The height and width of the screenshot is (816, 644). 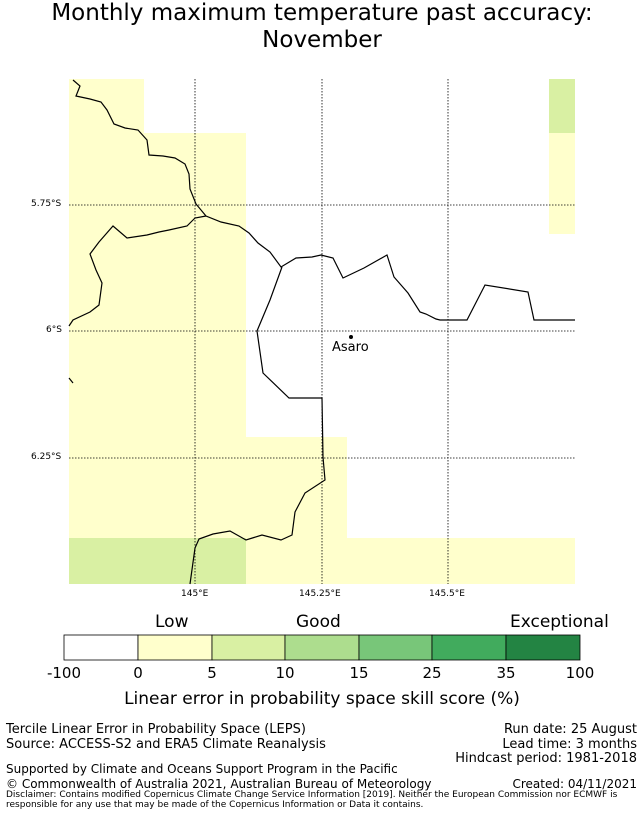 What do you see at coordinates (46, 457) in the screenshot?
I see `lat-label-3: 6.25°S` at bounding box center [46, 457].